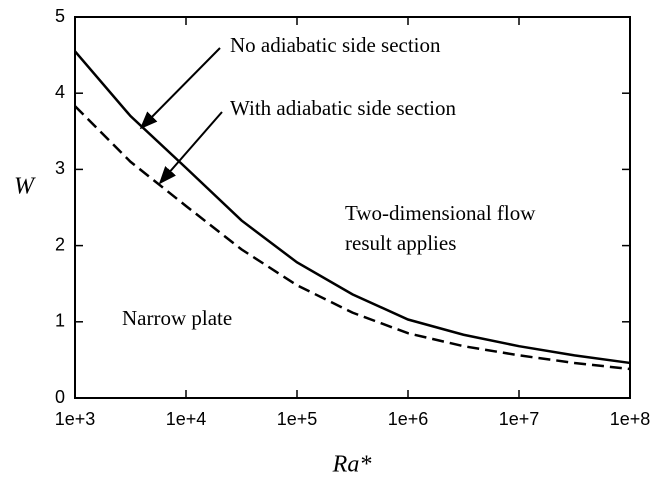  What do you see at coordinates (440, 213) in the screenshot?
I see `annotation: Two-dimensional flow` at bounding box center [440, 213].